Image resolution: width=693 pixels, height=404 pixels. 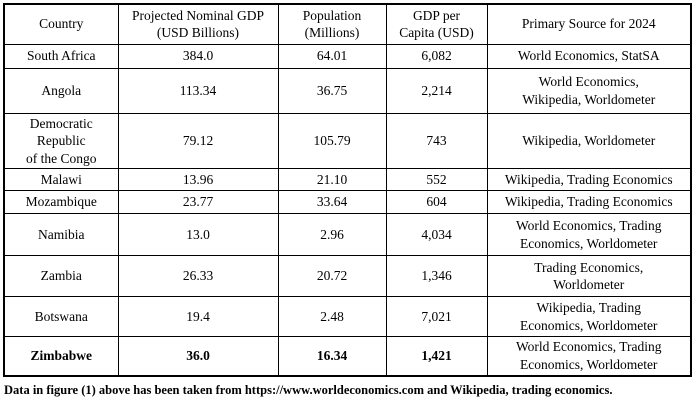 I want to click on cell-gdp-per-capita: 6,082, so click(x=436, y=56).